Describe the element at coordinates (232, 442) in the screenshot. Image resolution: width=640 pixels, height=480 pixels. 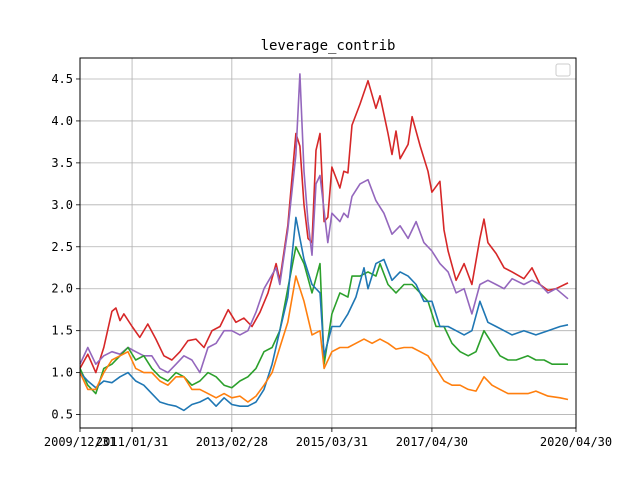
I see `x-tick-label: 2013/02/28` at that location.